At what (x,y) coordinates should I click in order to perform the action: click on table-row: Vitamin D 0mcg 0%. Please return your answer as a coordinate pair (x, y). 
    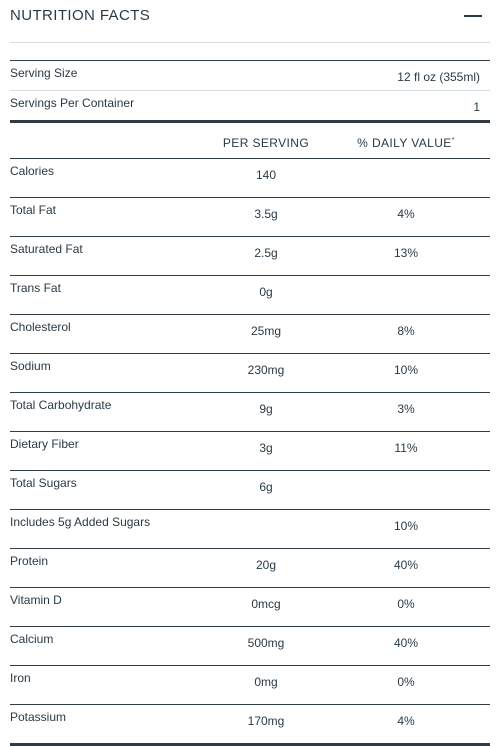
    Looking at the image, I should click on (250, 607).